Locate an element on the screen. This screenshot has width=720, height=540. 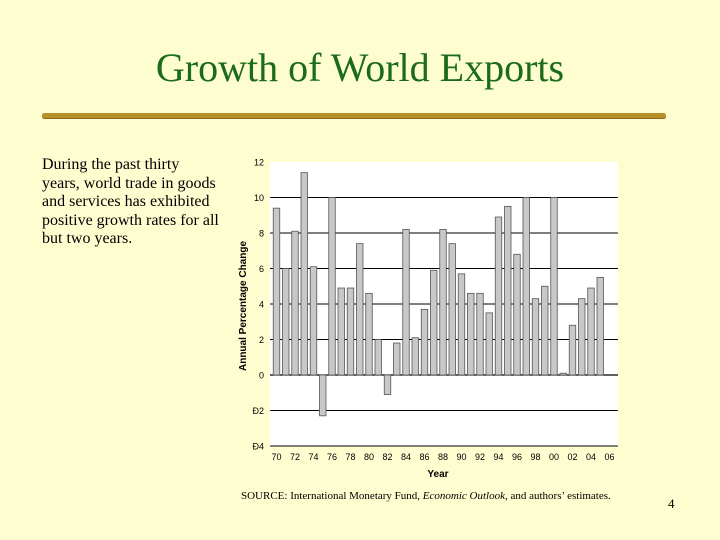
bar-1999 is located at coordinates (545, 330).